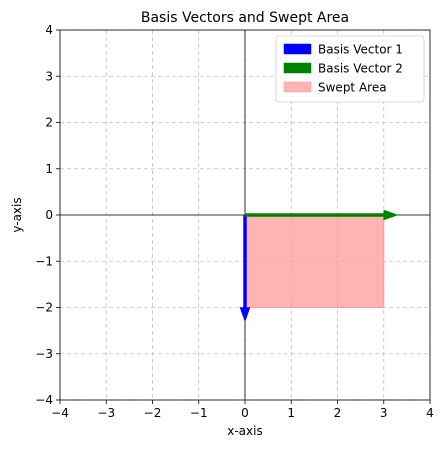 The image size is (443, 453). Describe the element at coordinates (44, 354) in the screenshot. I see `y-tick-label: −3` at that location.